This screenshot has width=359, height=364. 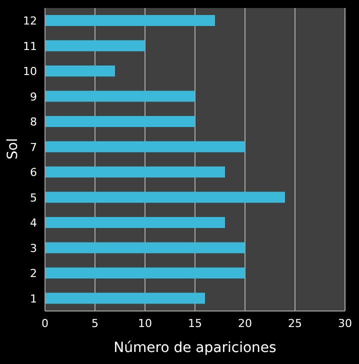 I want to click on x-tick-label: 0, so click(x=45, y=323).